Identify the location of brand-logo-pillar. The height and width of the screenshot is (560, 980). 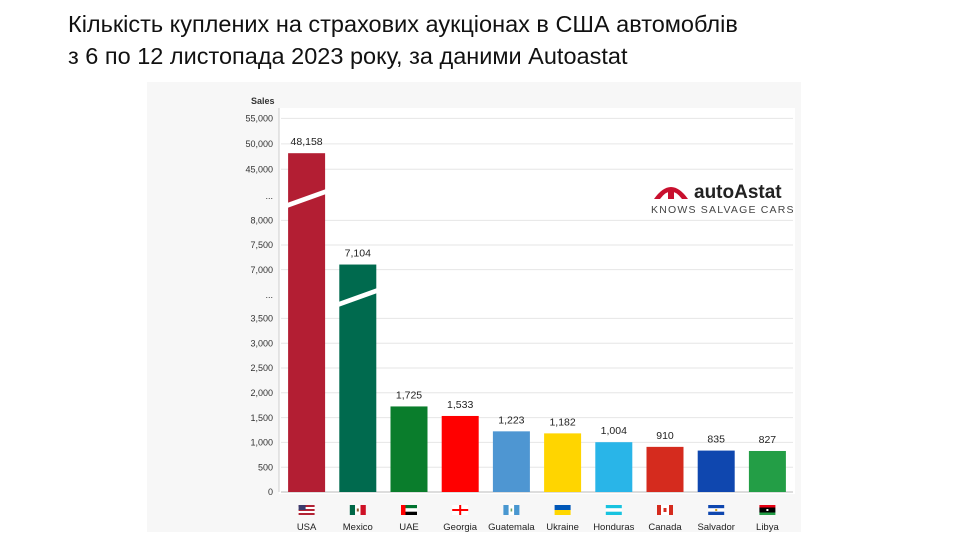
(671, 194).